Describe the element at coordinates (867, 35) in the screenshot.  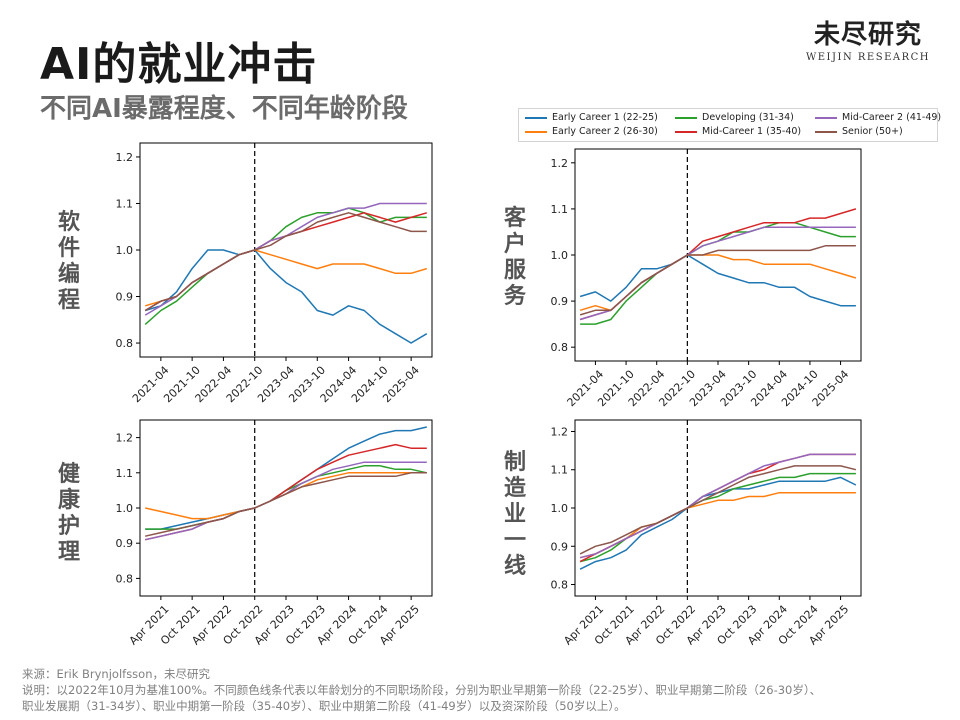
I see `brand-name-cn: 未尽研究` at that location.